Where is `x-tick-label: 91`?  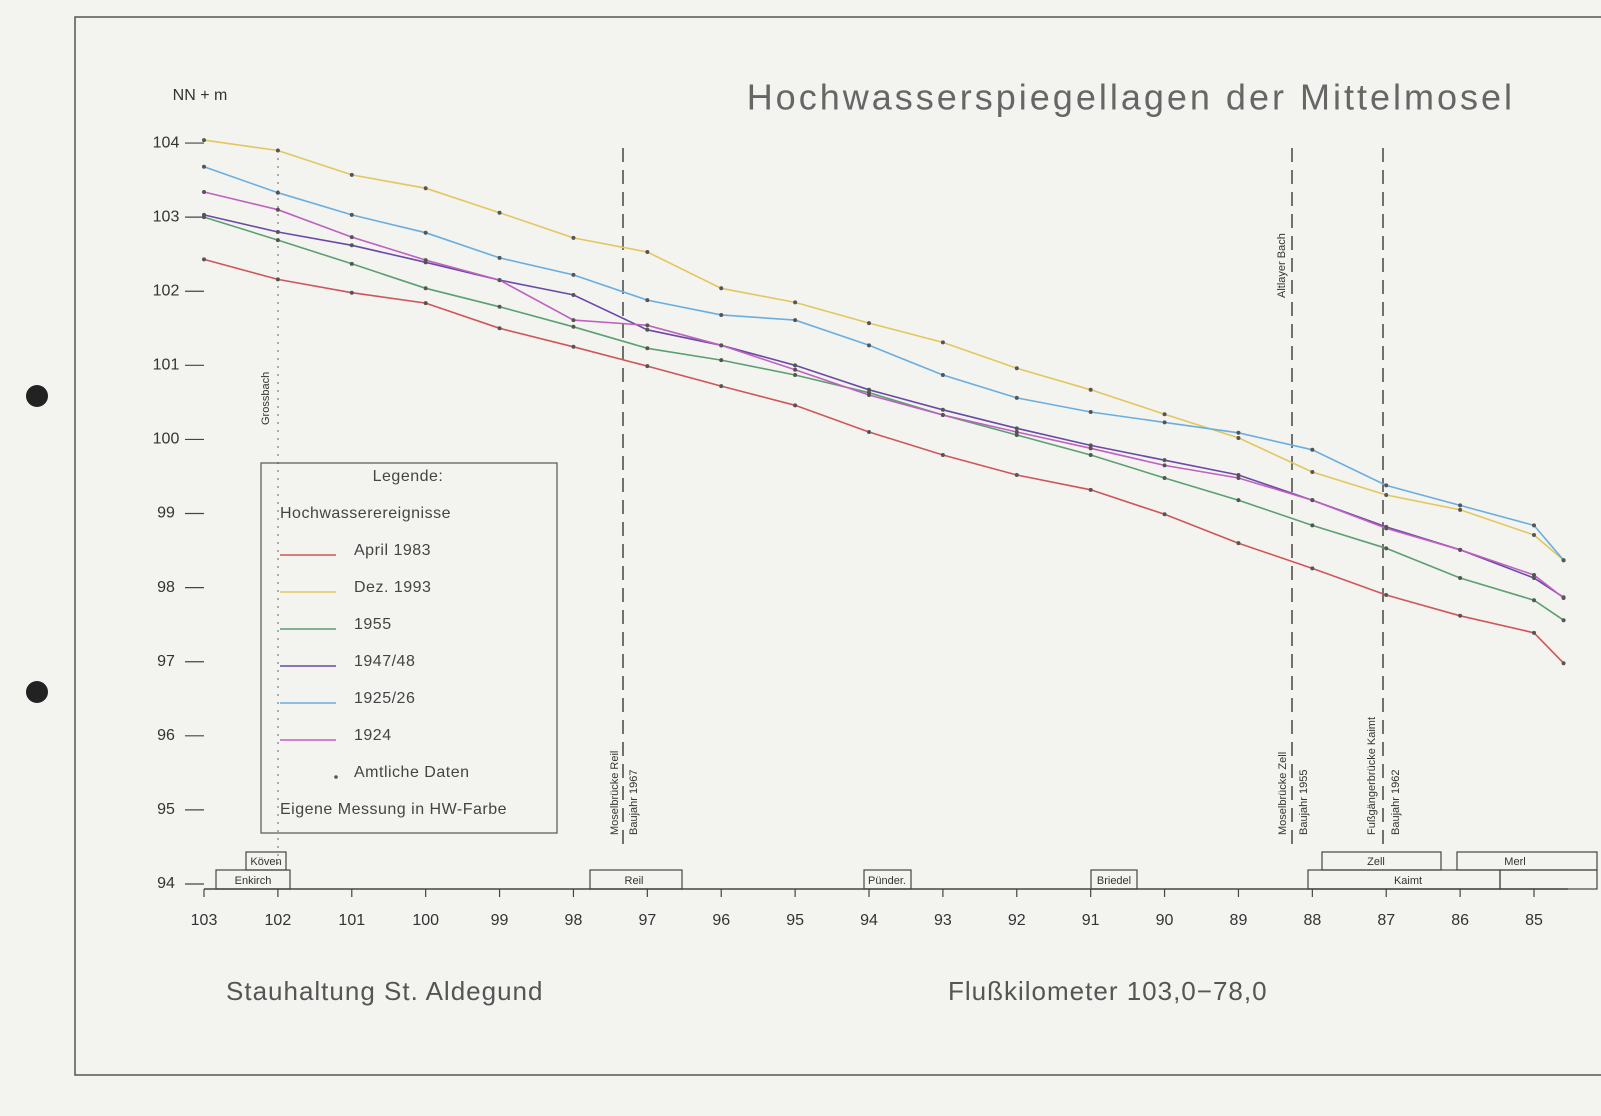
x-tick-label: 91 is located at coordinates (1091, 920).